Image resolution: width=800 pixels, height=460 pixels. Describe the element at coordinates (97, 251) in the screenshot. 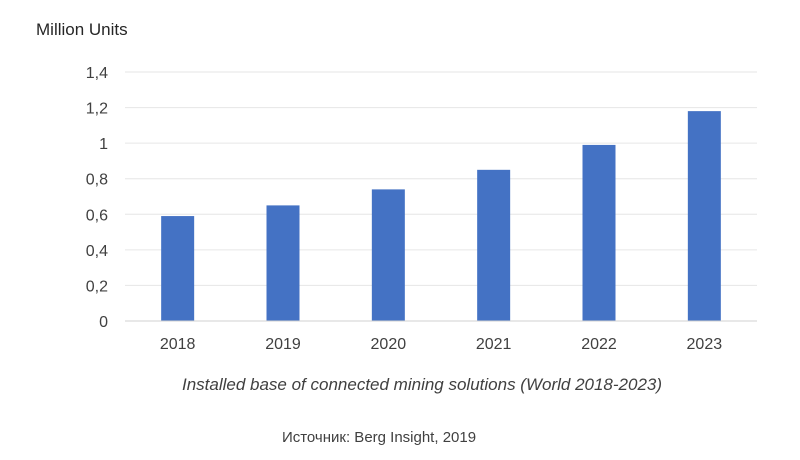

I see `y-tick-label: 0,4` at that location.